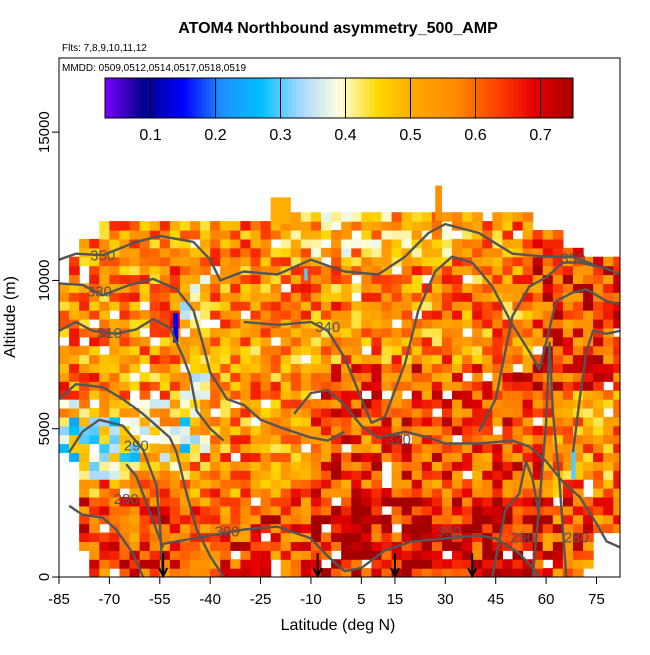  I want to click on x-tick-label: 15, so click(395, 599).